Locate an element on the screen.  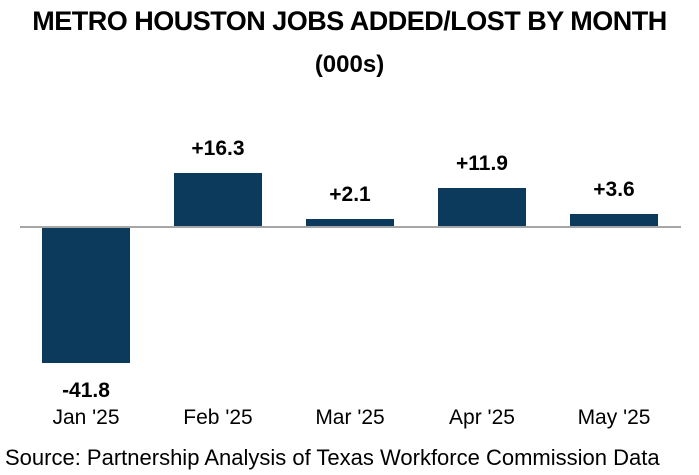
bar-value-label: +11.9 is located at coordinates (482, 163).